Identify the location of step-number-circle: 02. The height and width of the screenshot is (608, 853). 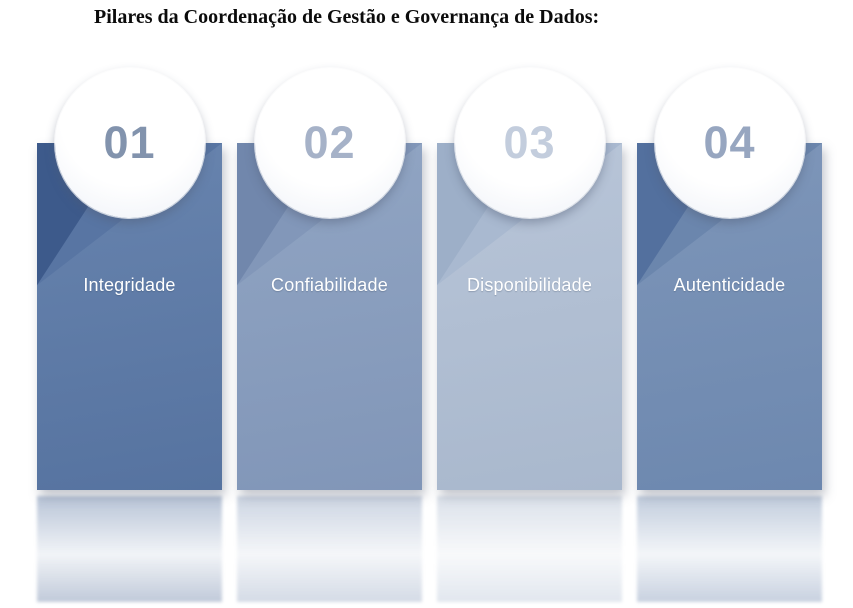
(329, 143).